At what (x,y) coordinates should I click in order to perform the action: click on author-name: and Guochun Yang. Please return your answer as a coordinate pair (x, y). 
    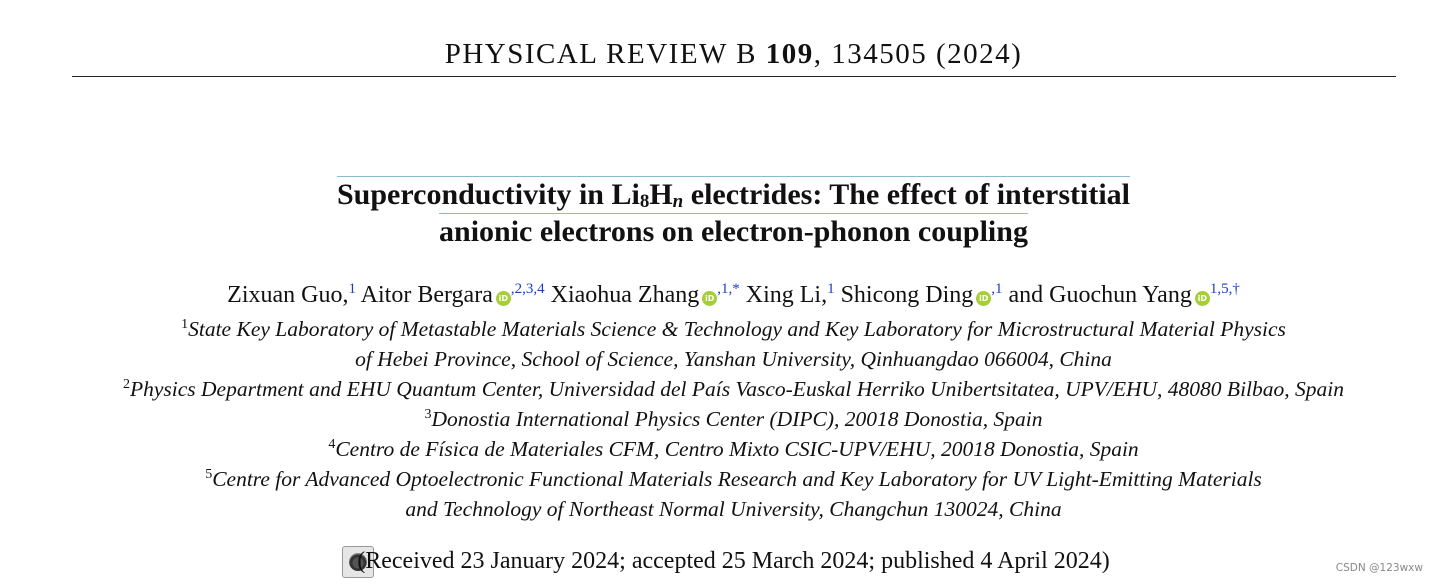
    Looking at the image, I should click on (1100, 295).